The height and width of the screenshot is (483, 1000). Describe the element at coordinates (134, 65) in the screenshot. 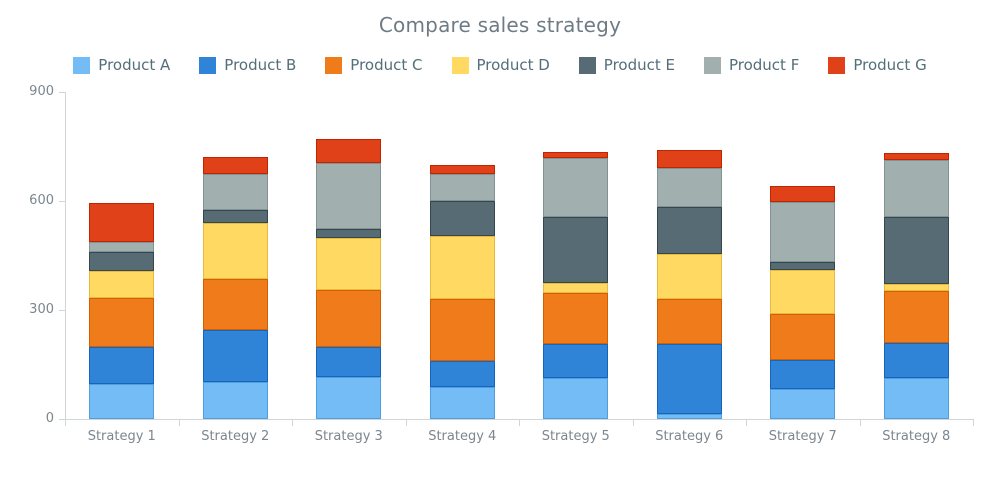

I see `legend-item-label: Product A` at that location.